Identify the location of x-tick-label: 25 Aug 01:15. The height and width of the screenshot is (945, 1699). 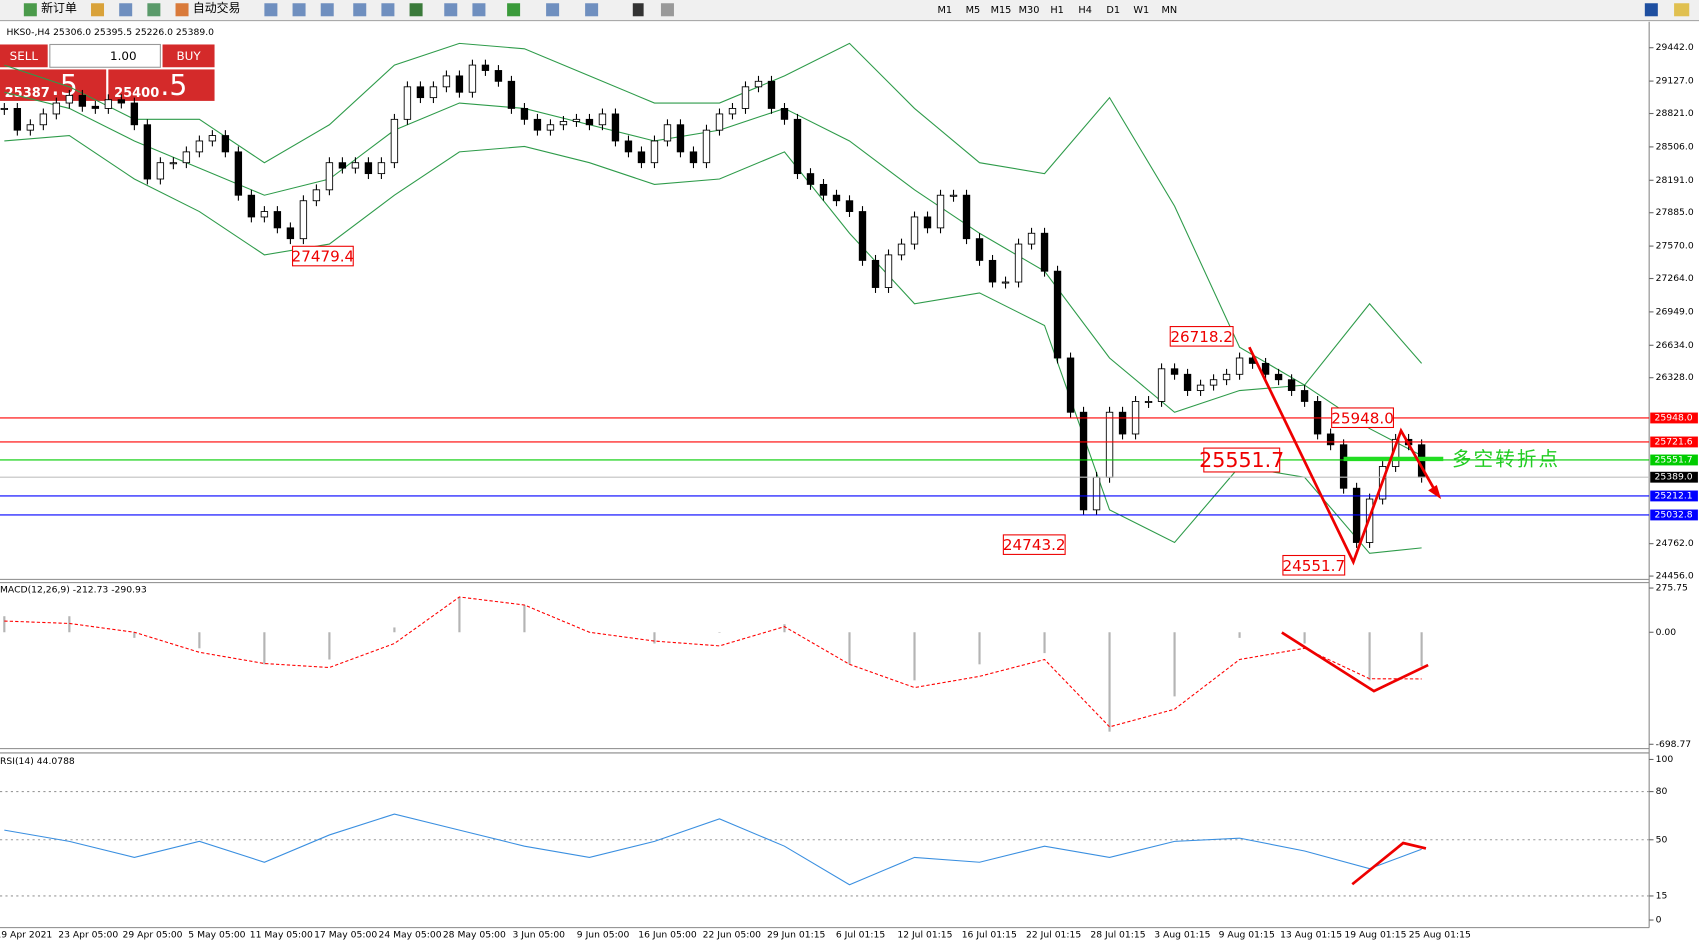
(1440, 935).